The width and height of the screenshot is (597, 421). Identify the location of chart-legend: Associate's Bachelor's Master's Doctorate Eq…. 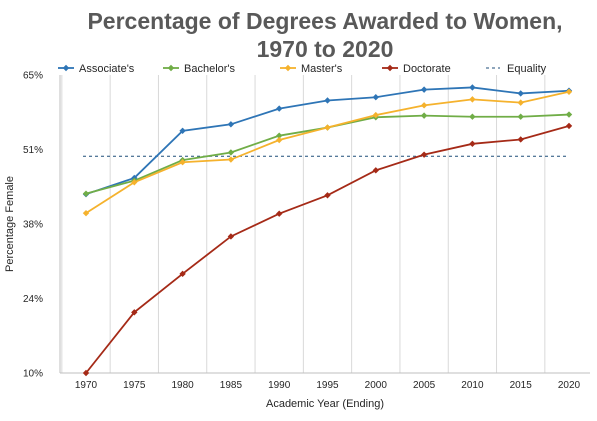
(302, 69).